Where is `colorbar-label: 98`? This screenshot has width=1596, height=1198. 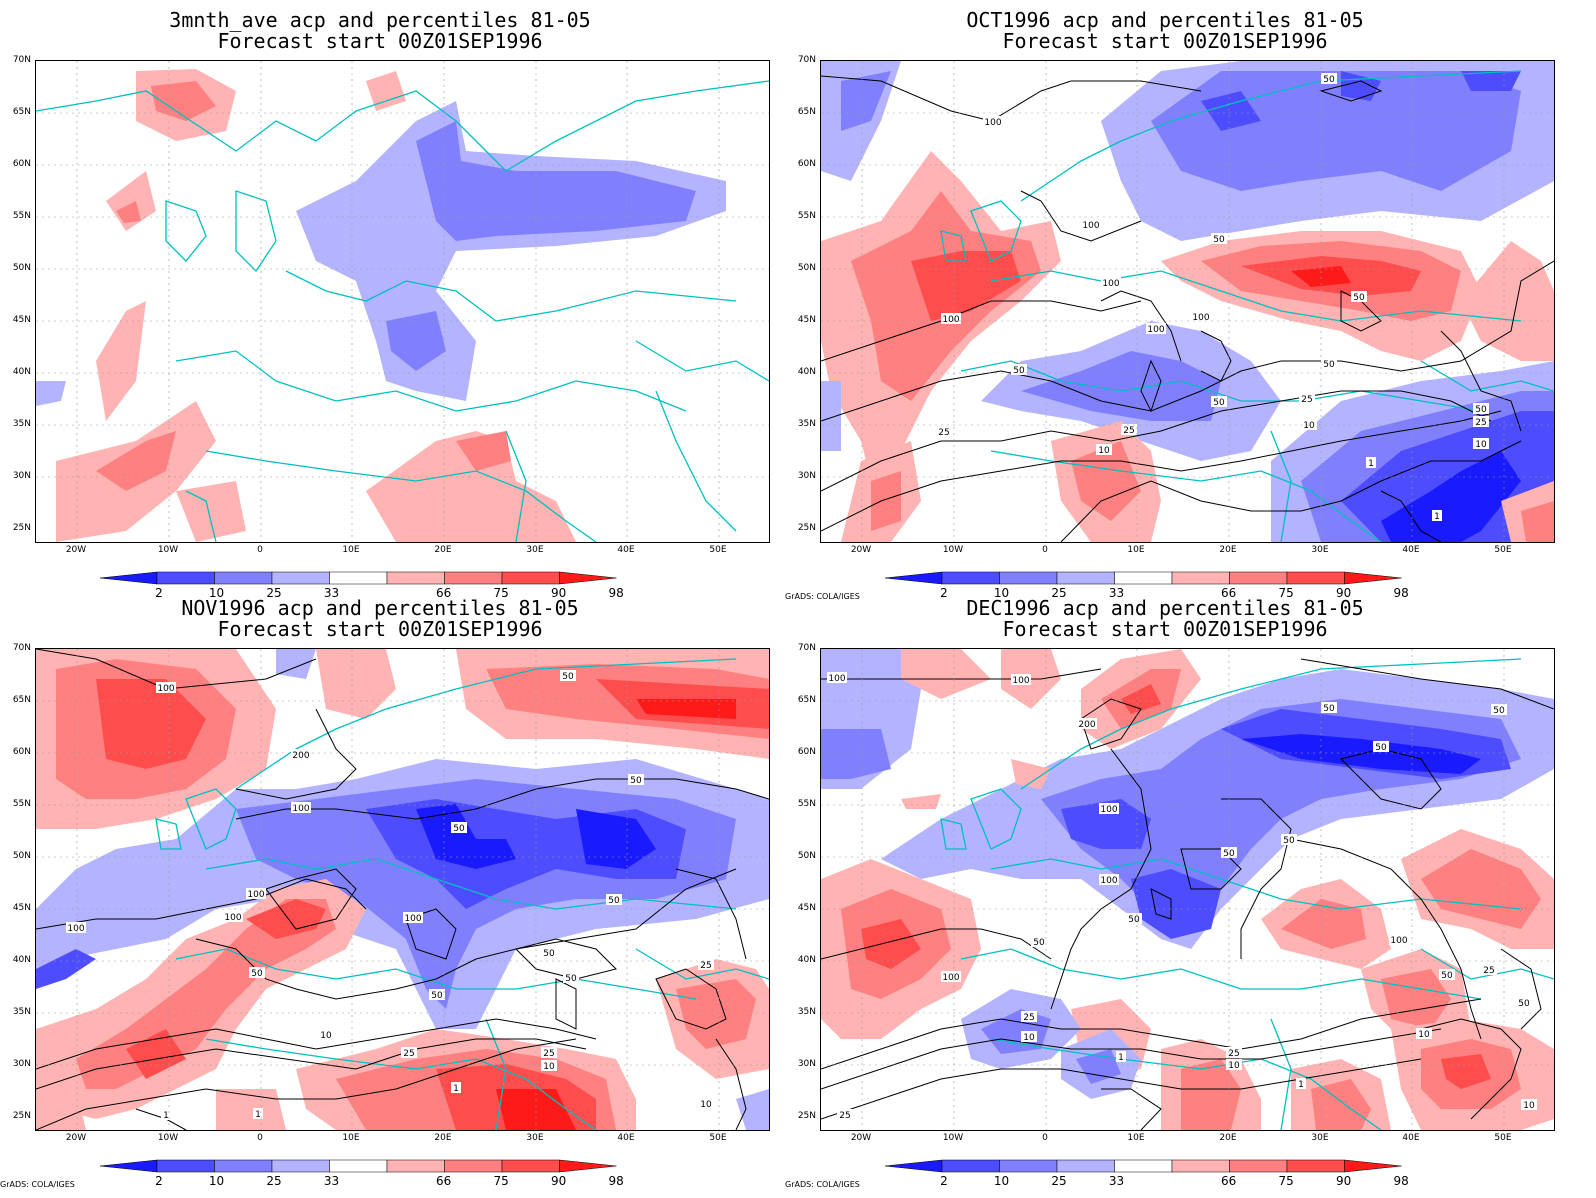 colorbar-label: 98 is located at coordinates (616, 593).